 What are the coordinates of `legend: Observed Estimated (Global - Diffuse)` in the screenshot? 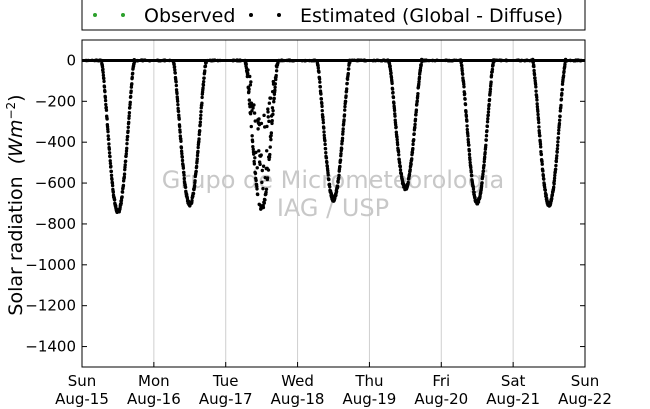 It's located at (333, 15).